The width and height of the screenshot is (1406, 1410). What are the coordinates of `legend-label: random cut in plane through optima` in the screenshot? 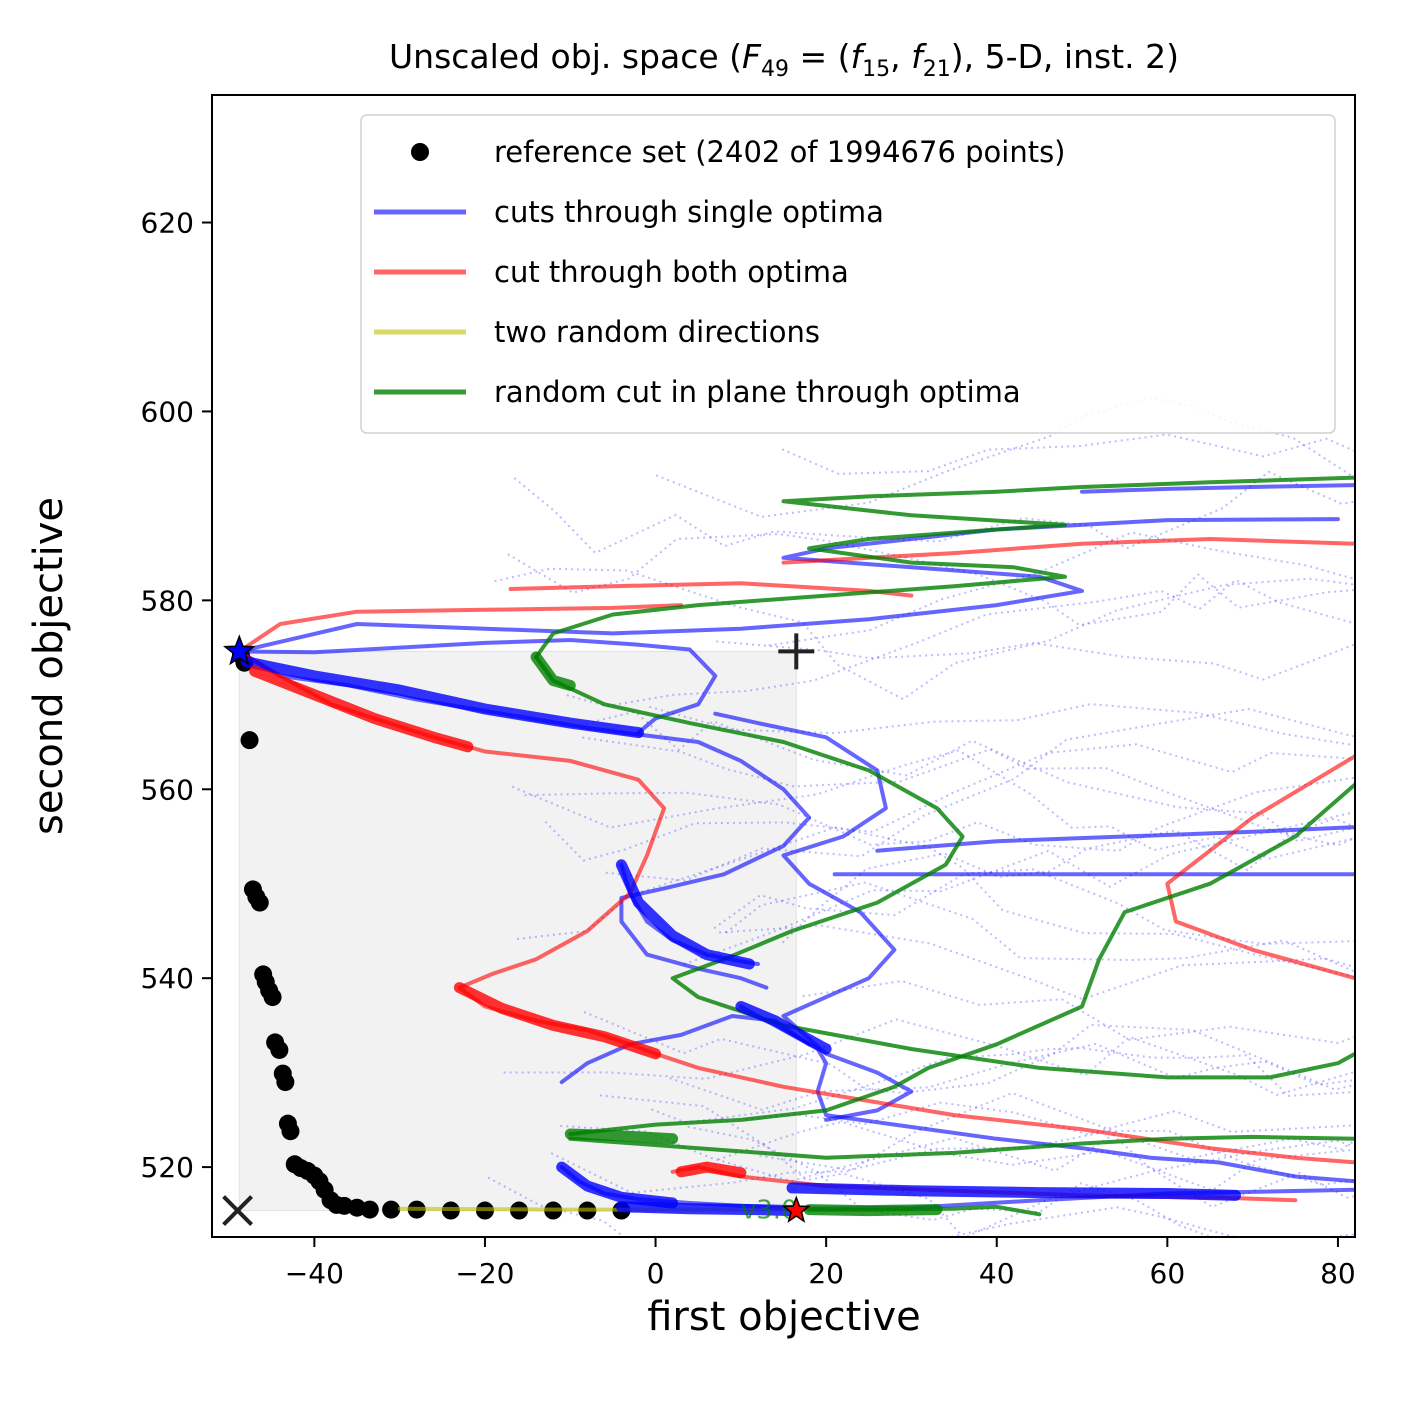 It's located at (757, 392).